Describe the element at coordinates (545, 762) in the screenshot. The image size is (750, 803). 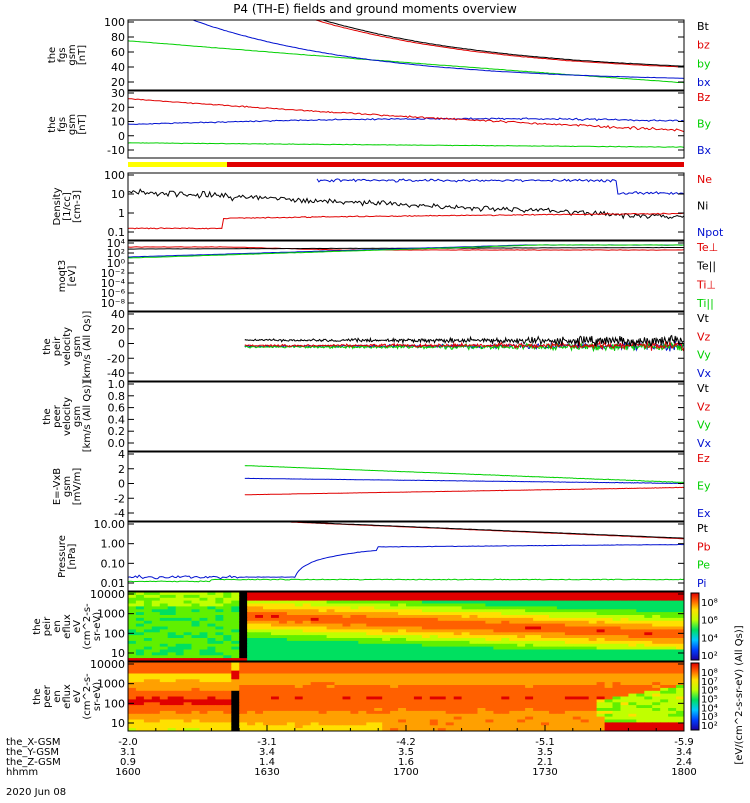
I see `x-axis-value: 2.1` at that location.